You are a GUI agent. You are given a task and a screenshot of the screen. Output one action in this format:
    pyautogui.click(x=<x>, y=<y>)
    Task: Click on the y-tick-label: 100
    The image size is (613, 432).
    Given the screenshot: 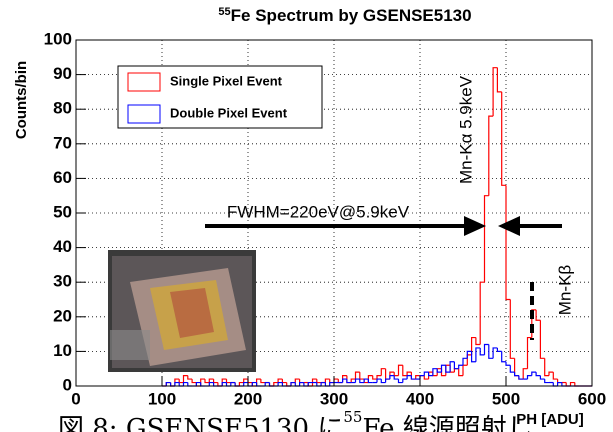 What is the action you would take?
    pyautogui.click(x=58, y=38)
    